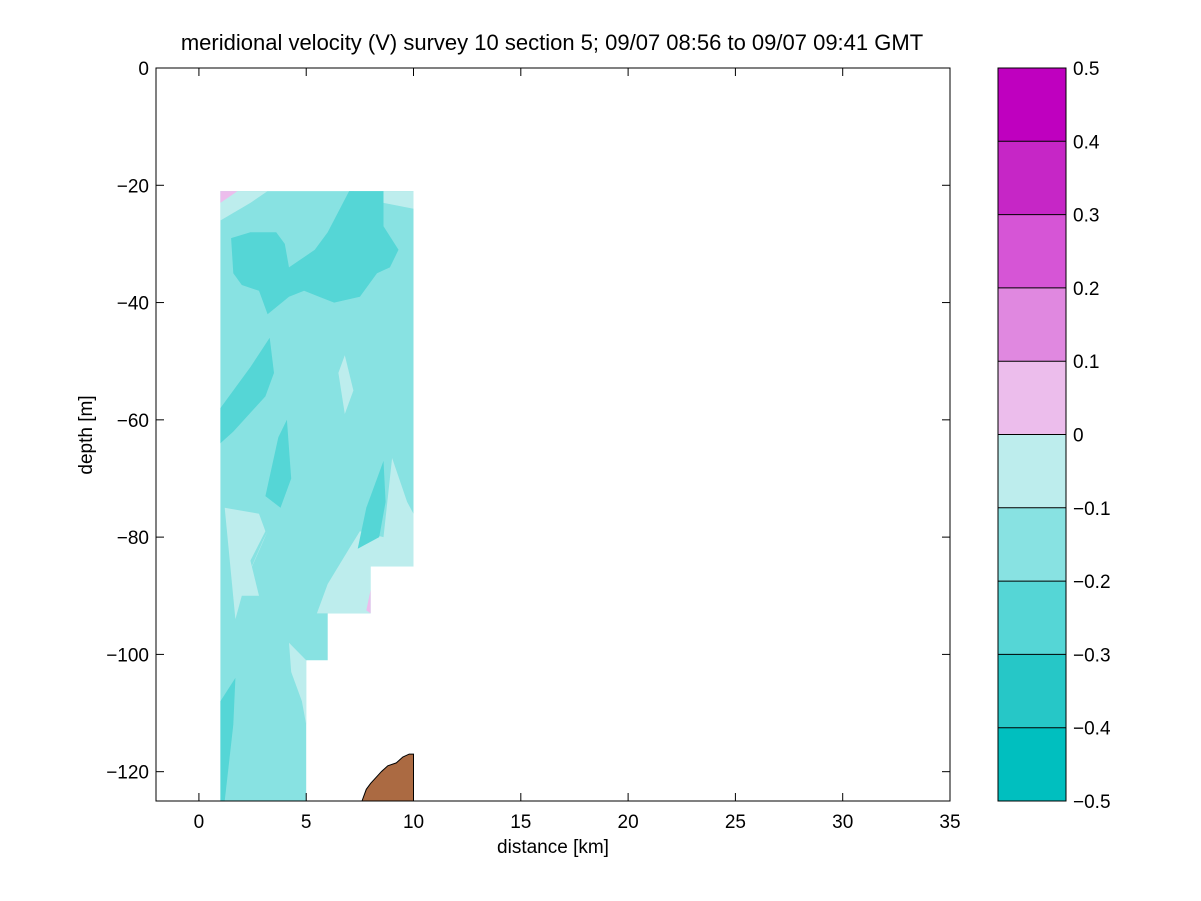 The image size is (1201, 901). What do you see at coordinates (133, 304) in the screenshot?
I see `y-tick-label: −40` at bounding box center [133, 304].